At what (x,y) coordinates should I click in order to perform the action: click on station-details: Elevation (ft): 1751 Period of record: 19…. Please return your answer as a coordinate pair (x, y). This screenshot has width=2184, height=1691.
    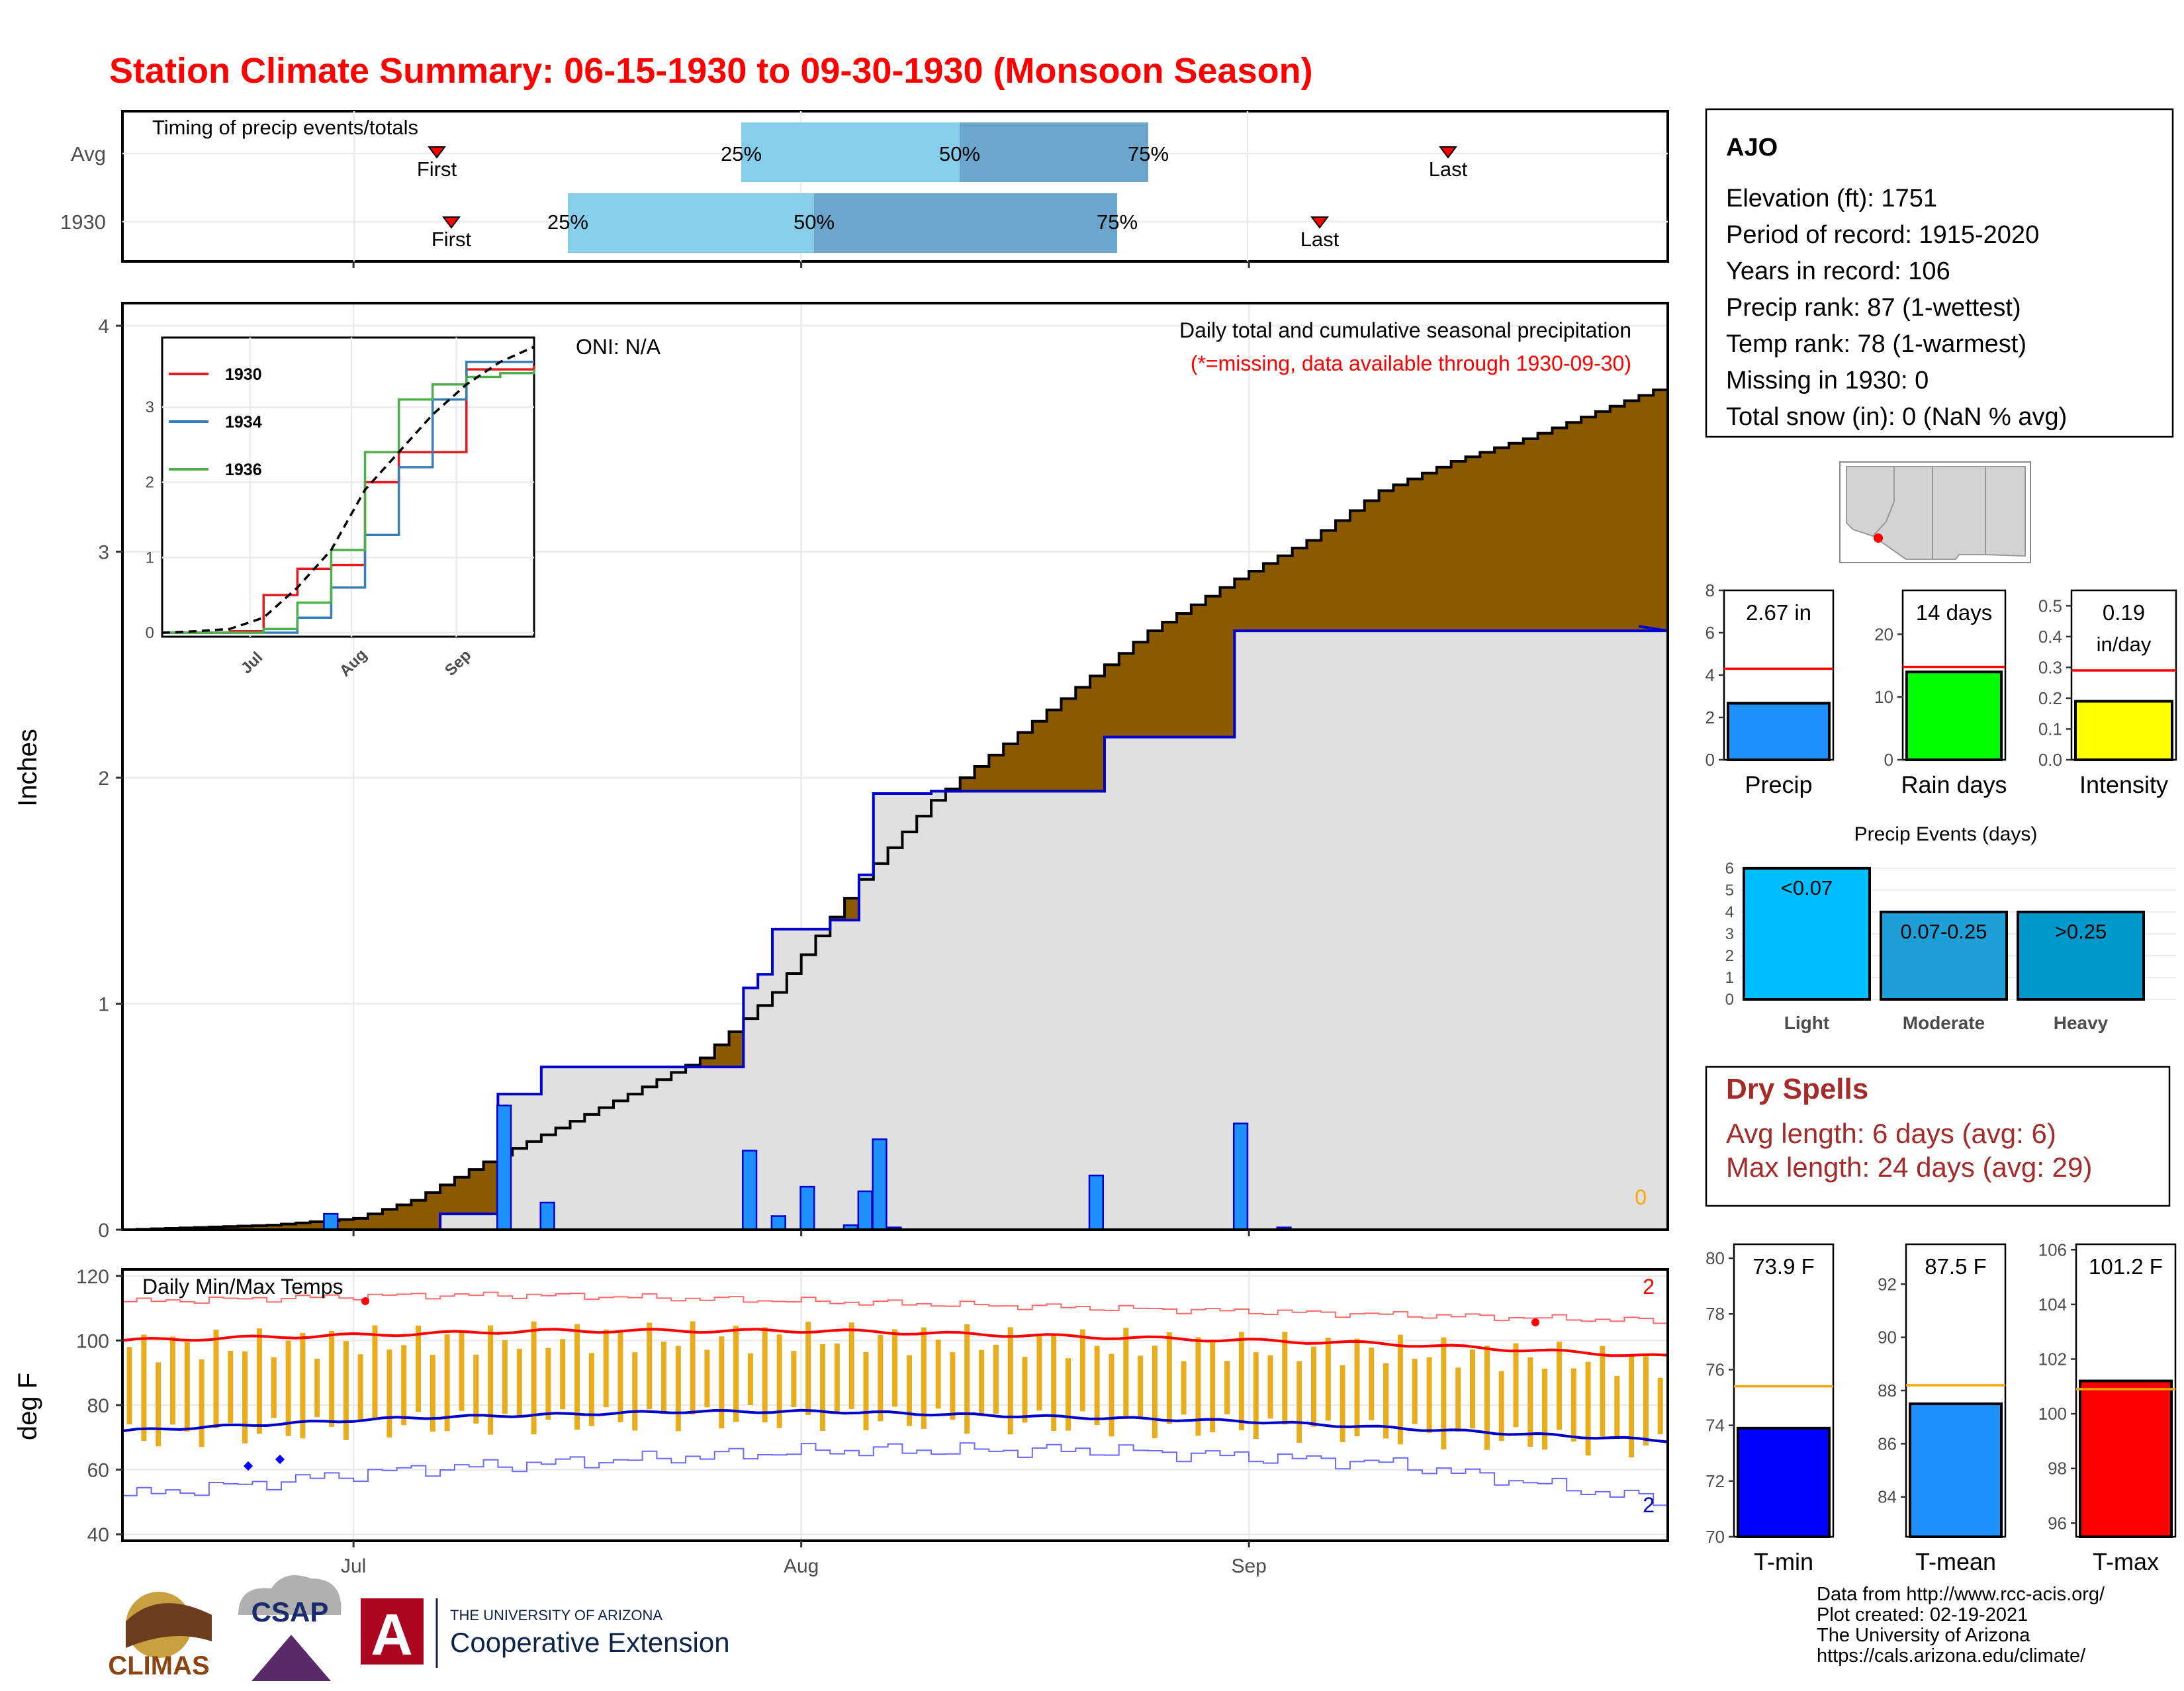
    Looking at the image, I should click on (1897, 308).